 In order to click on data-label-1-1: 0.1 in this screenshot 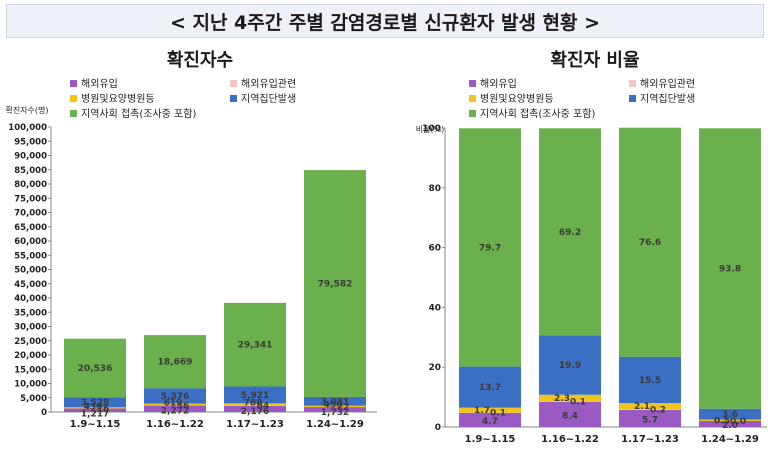, I will do `click(578, 403)`.